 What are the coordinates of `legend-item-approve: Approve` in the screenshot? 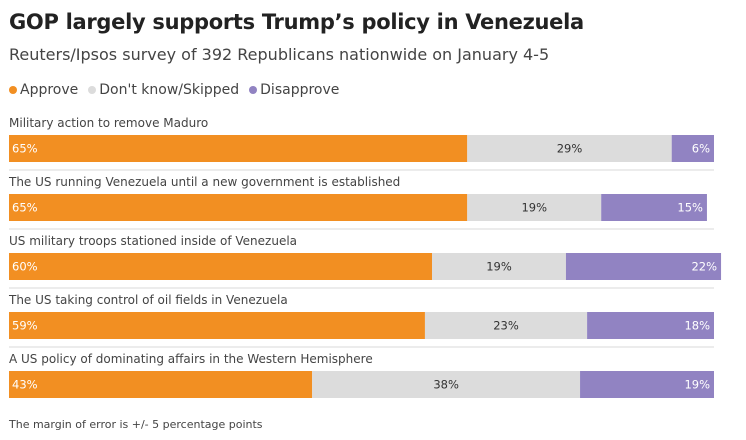 It's located at (43, 90).